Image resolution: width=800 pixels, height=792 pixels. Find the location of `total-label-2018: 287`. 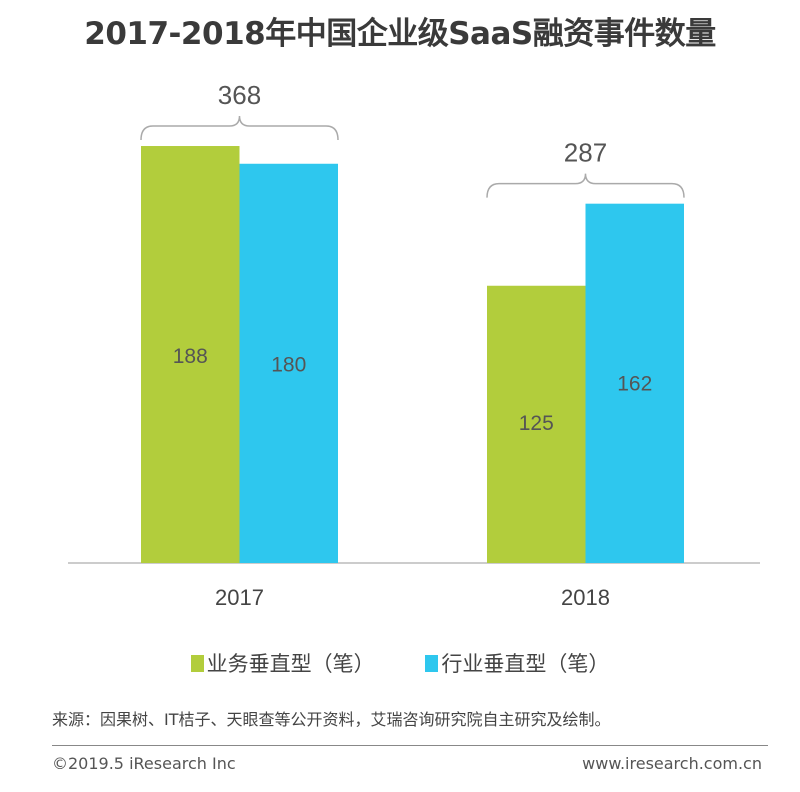

total-label-2018: 287 is located at coordinates (585, 153).